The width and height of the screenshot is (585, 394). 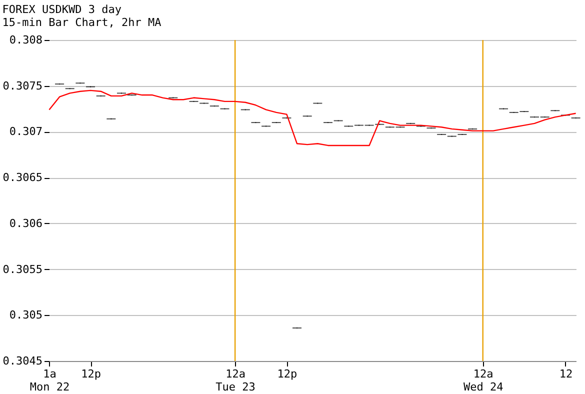 What do you see at coordinates (22, 361) in the screenshot?
I see `y-tick-label: 0.3045` at bounding box center [22, 361].